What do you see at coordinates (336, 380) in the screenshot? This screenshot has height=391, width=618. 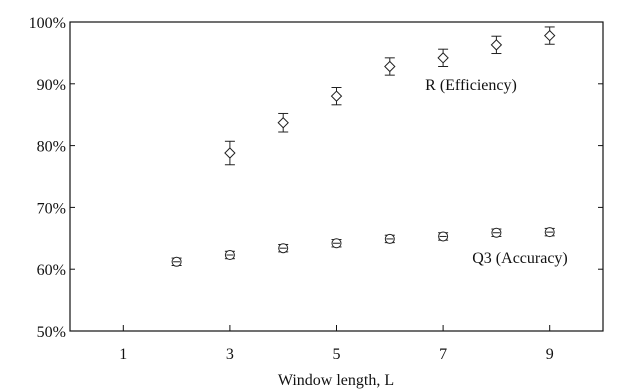 I see `x-axis-title: Window length, L` at bounding box center [336, 380].